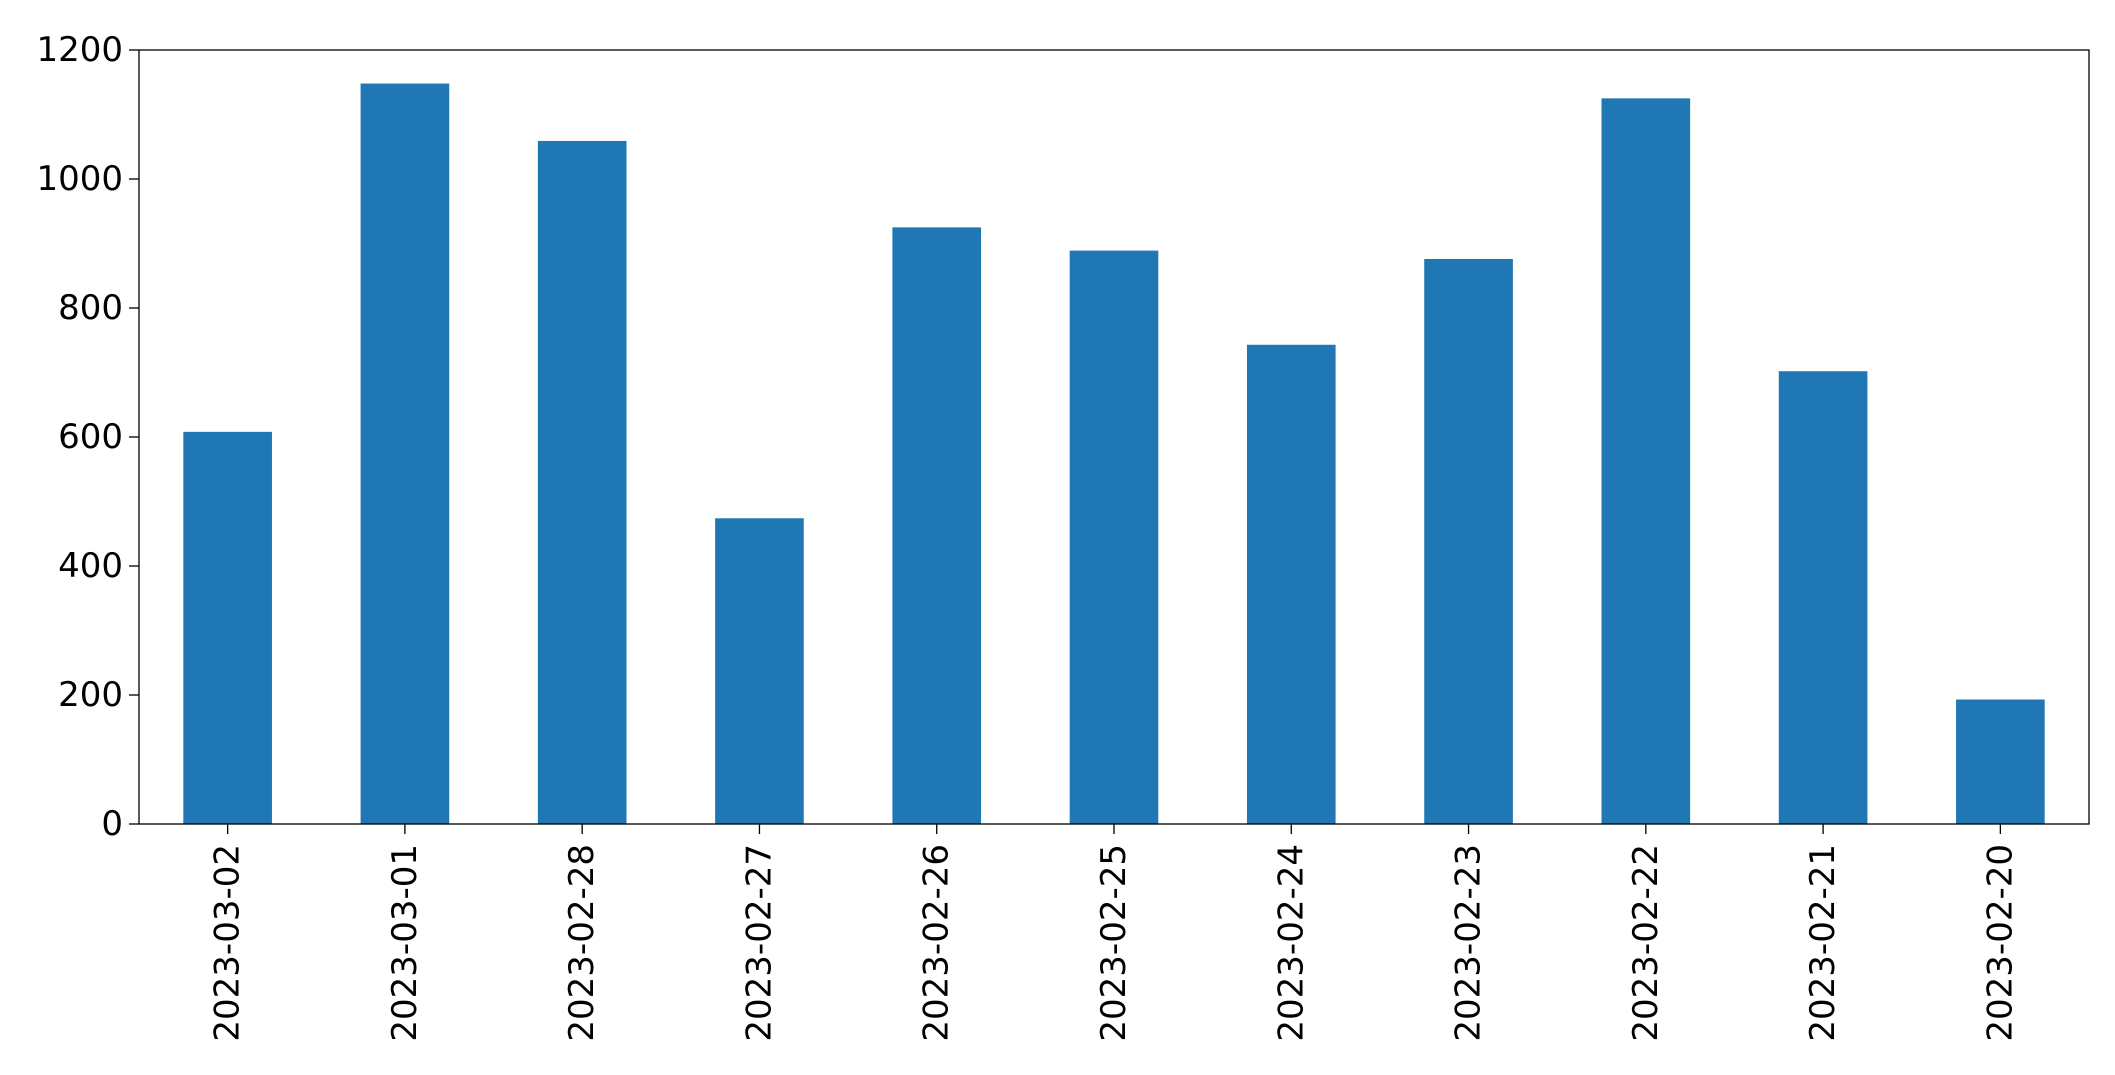 The width and height of the screenshot is (2115, 1075). Describe the element at coordinates (1291, 943) in the screenshot. I see `x-tick-label: 2023-02-24` at that location.